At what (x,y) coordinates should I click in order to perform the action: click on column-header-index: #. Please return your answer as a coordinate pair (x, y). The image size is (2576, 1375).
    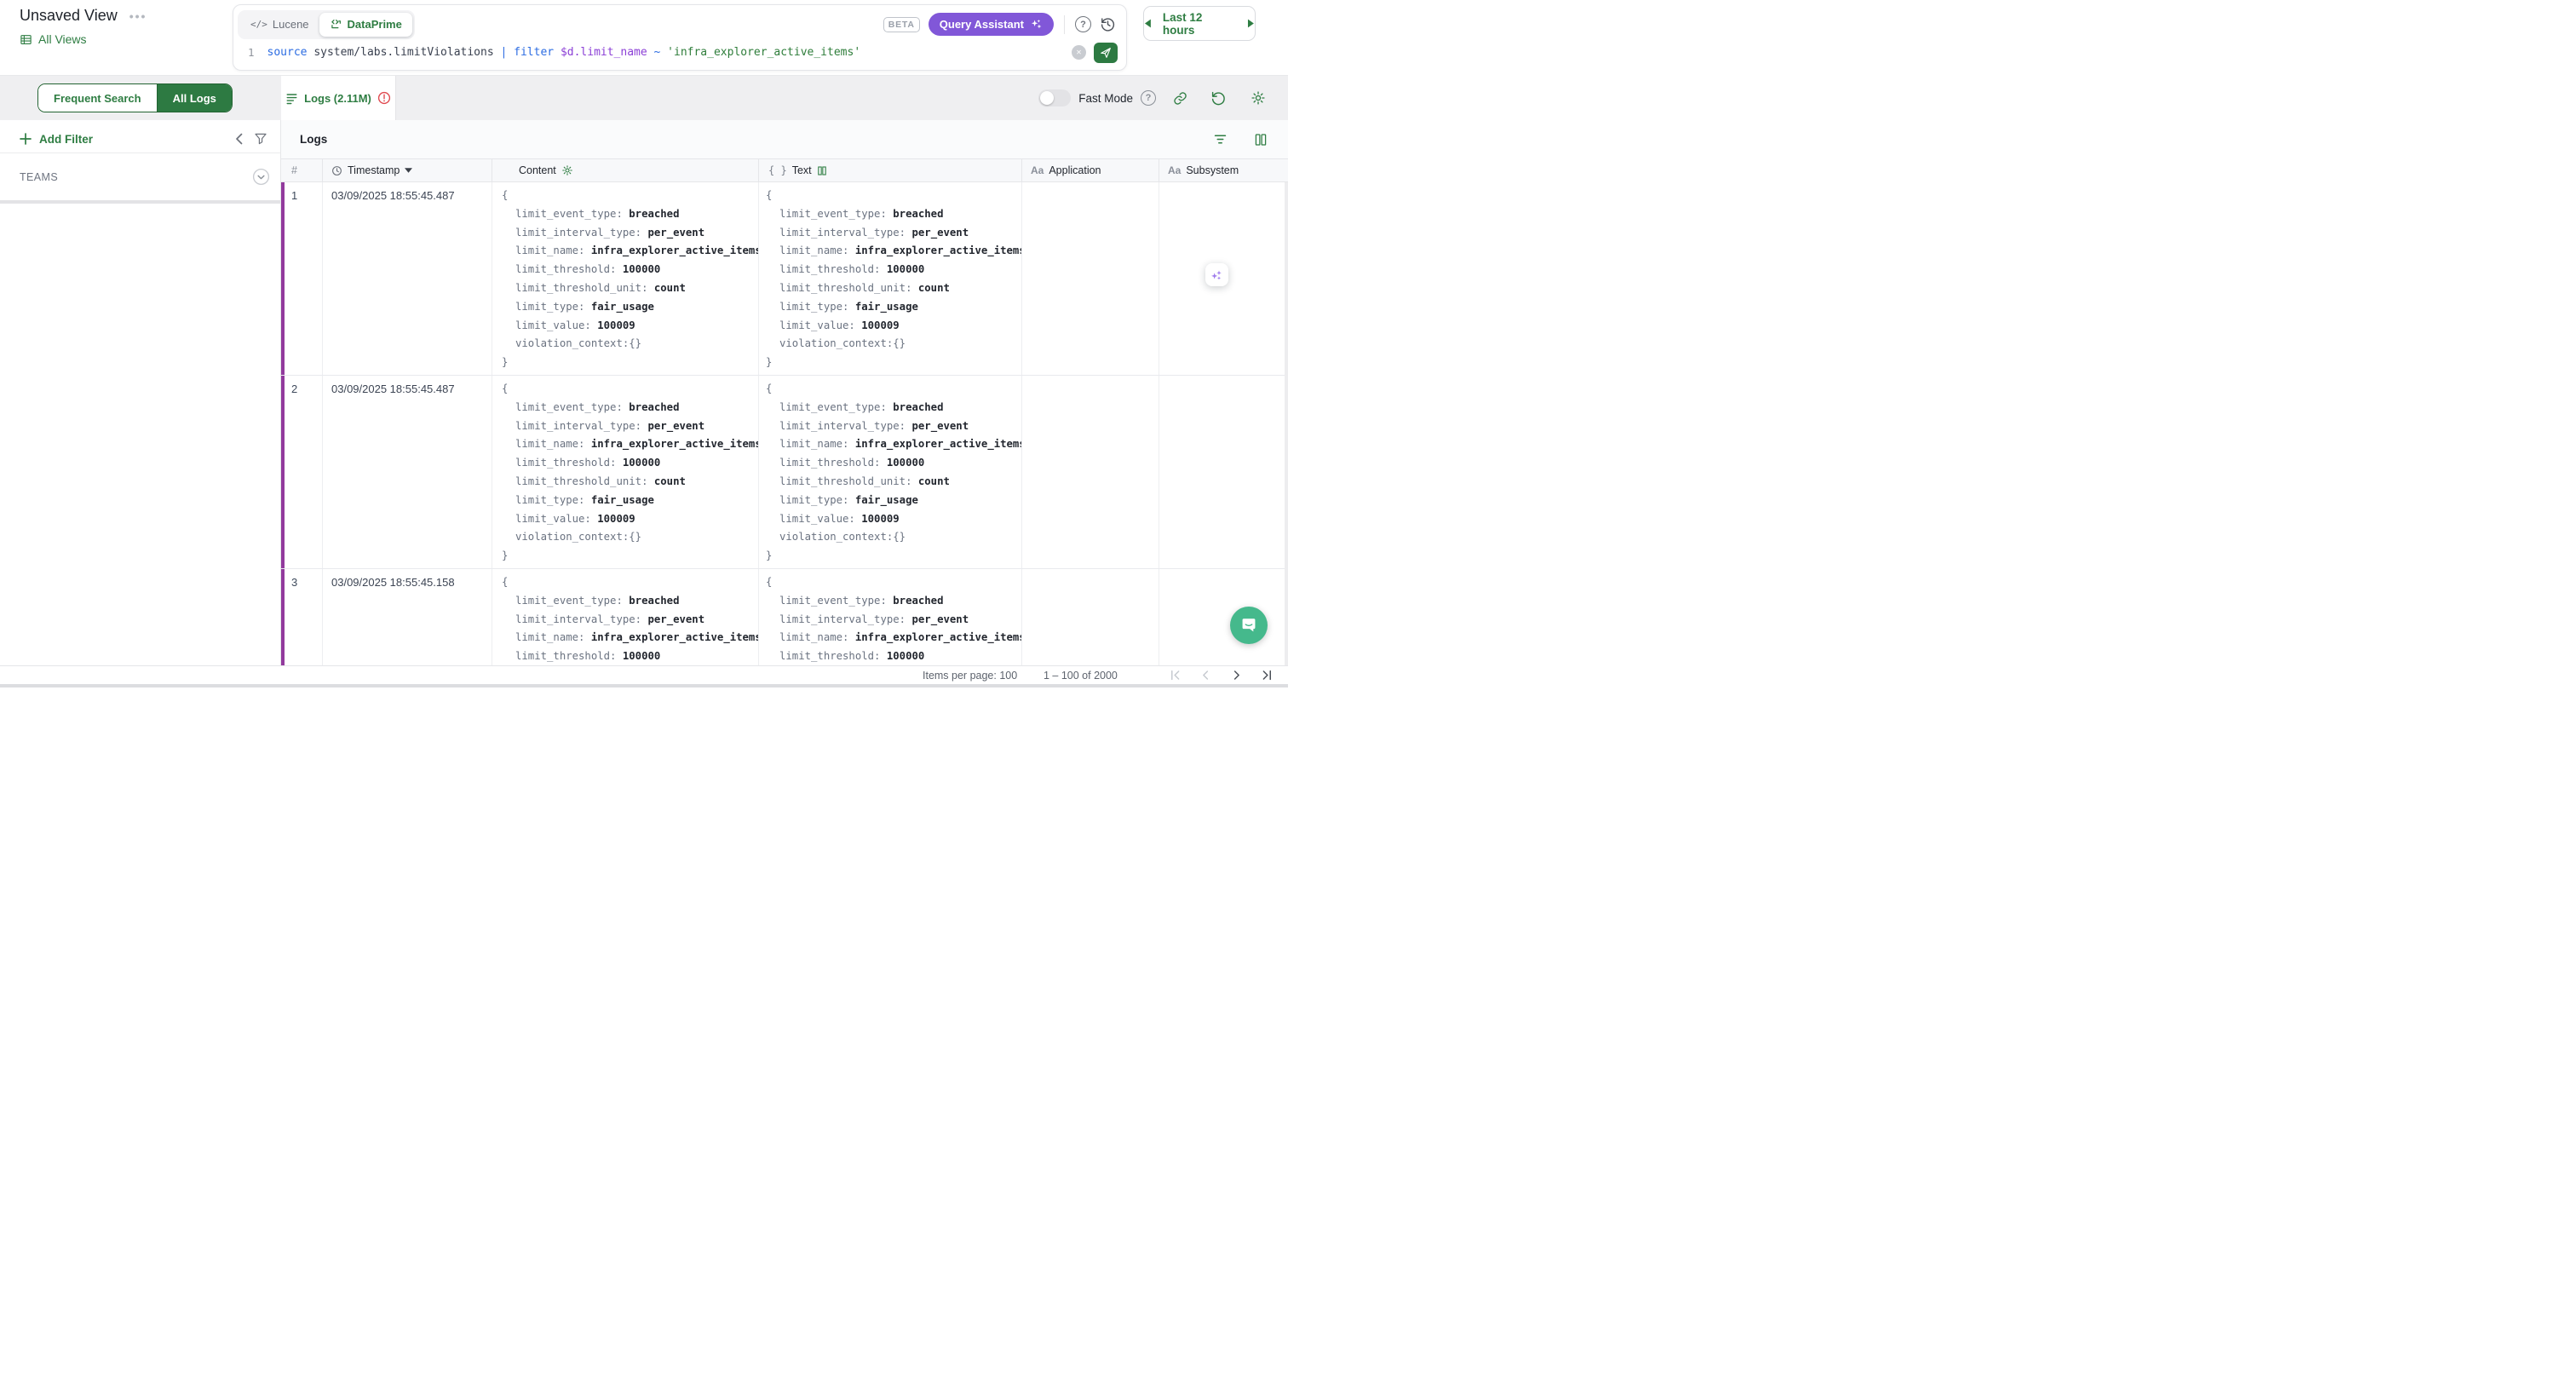
    Looking at the image, I should click on (302, 170).